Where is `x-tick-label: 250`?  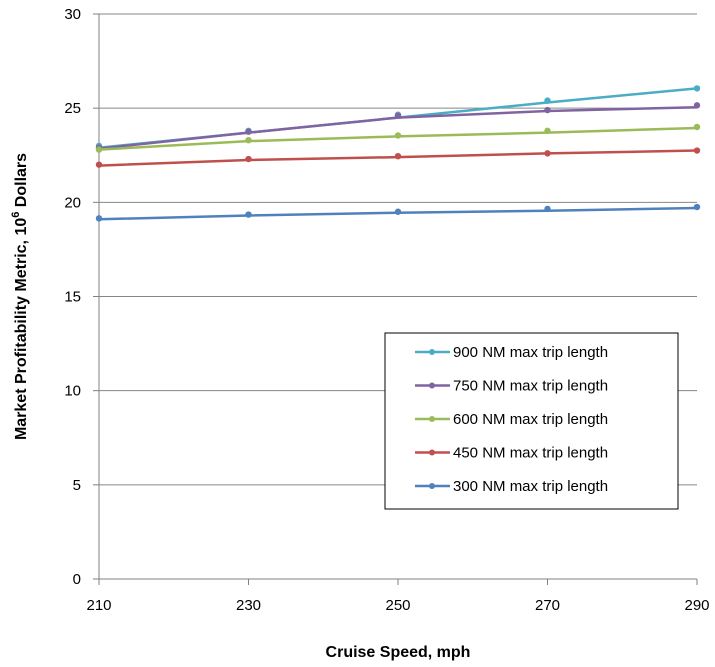
x-tick-label: 250 is located at coordinates (397, 605).